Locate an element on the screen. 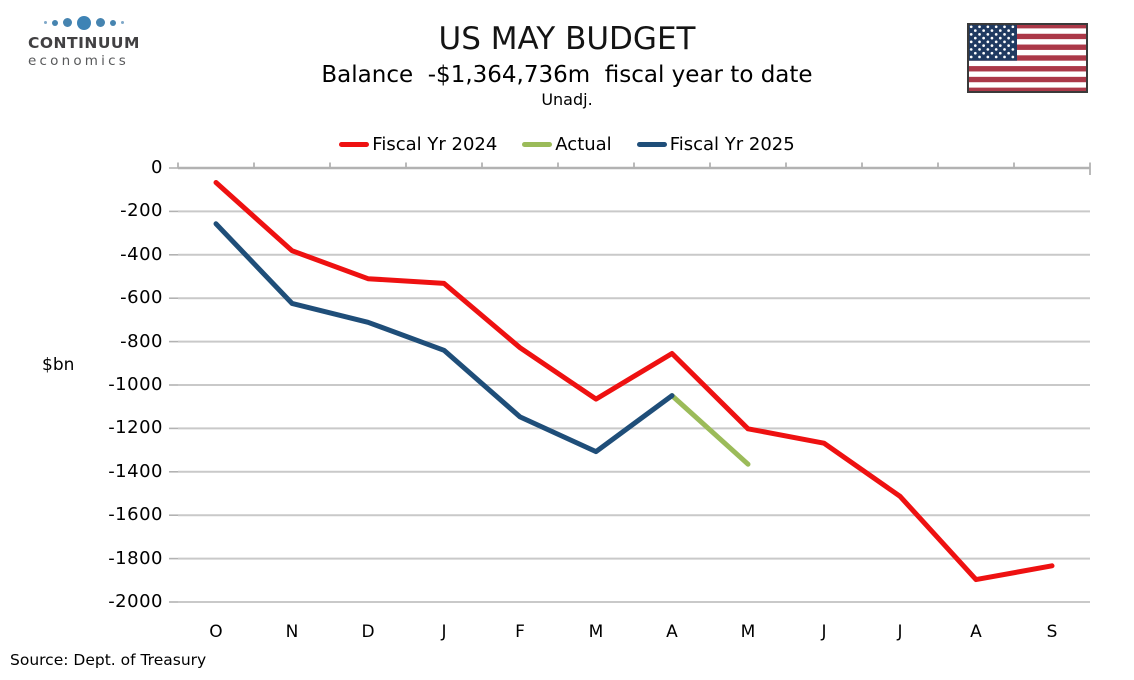 The height and width of the screenshot is (680, 1134). continuum-economics-logo: CONTINUUM economics is located at coordinates (84, 41).